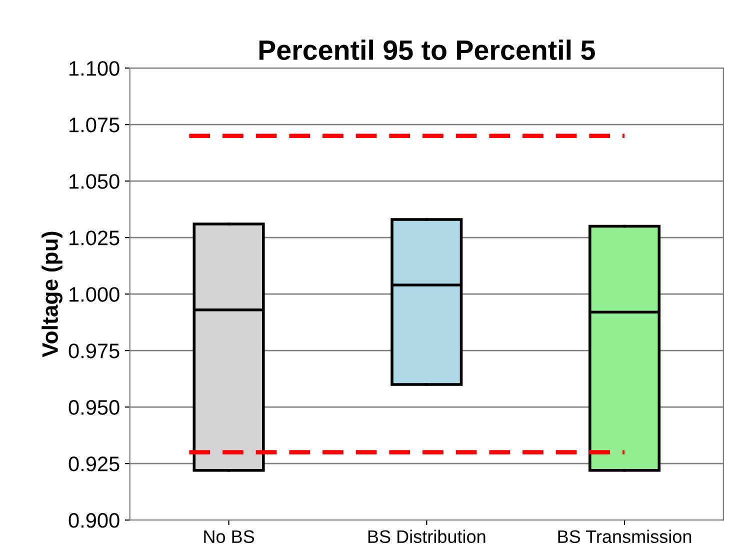  I want to click on y-tick-label: 0.925, so click(94, 464).